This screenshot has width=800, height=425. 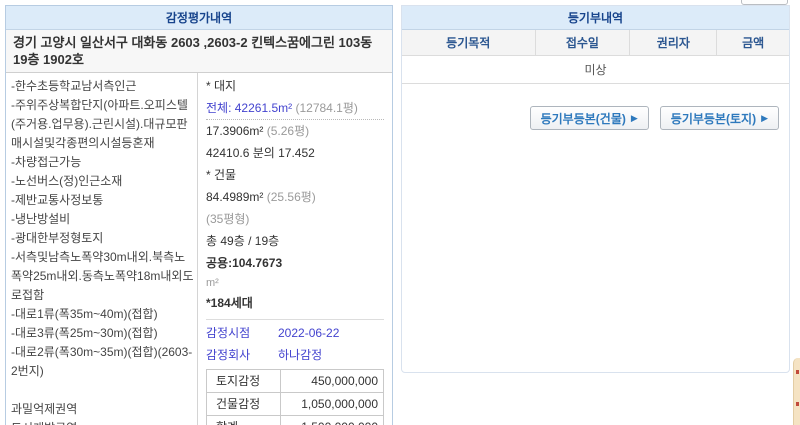 I want to click on column-rights-holder: 권리자, so click(x=674, y=42).